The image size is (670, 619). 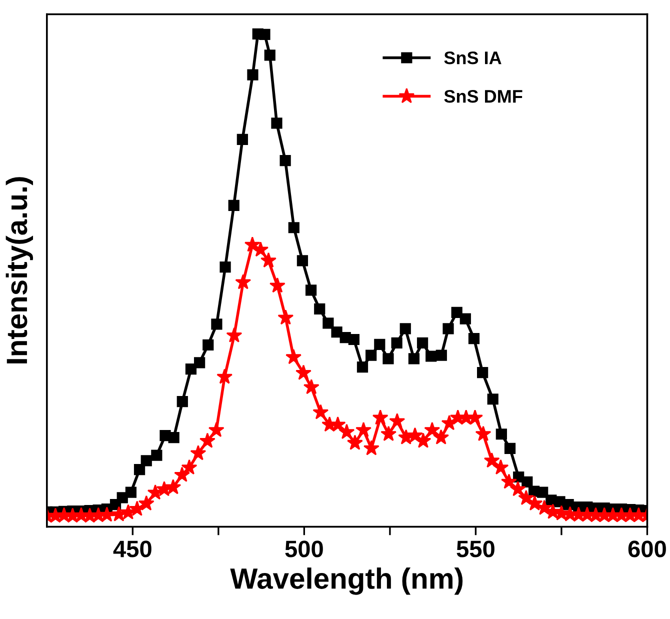 What do you see at coordinates (132, 549) in the screenshot?
I see `x-tick-label: 450` at bounding box center [132, 549].